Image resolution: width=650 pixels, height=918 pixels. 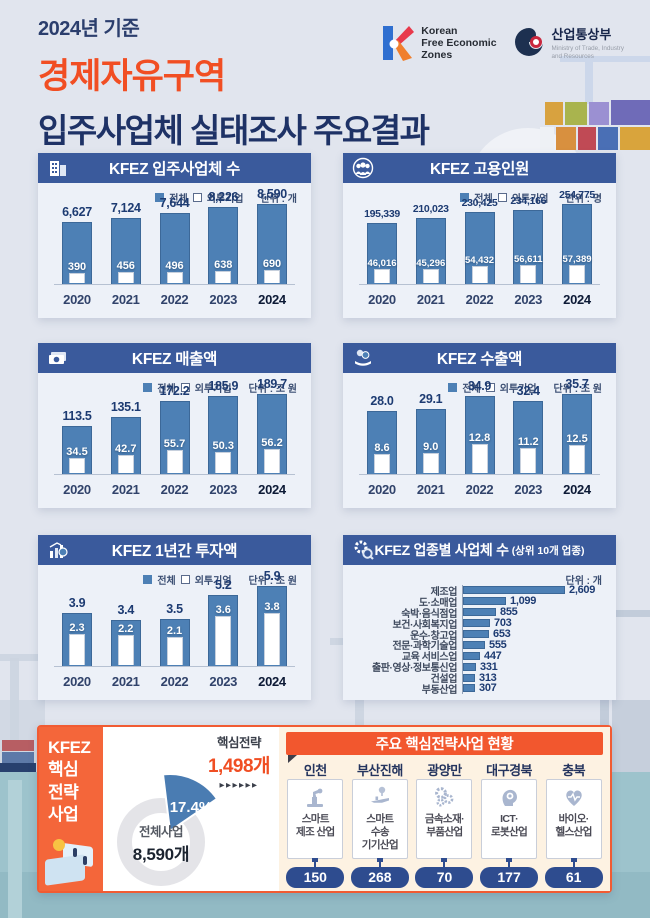 What do you see at coordinates (239, 785) in the screenshot?
I see `arrow-decoration: ▶▶▶▶▶▶` at bounding box center [239, 785].